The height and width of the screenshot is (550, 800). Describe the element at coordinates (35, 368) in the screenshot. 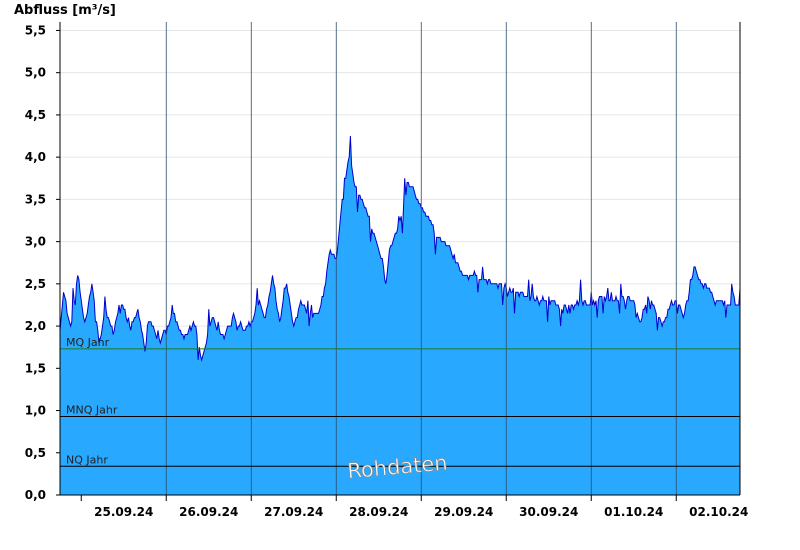

I see `y-tick-label: 1,5` at that location.